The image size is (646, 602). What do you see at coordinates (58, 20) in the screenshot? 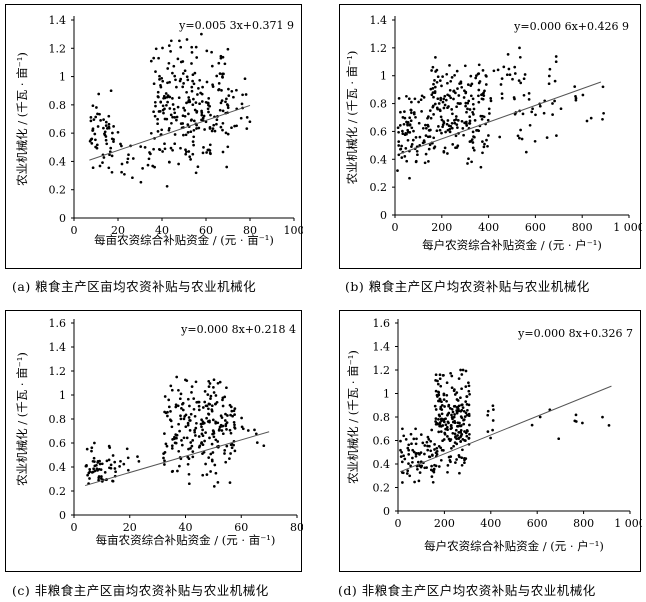
I see `y-tick-label: 1.4` at bounding box center [58, 20].